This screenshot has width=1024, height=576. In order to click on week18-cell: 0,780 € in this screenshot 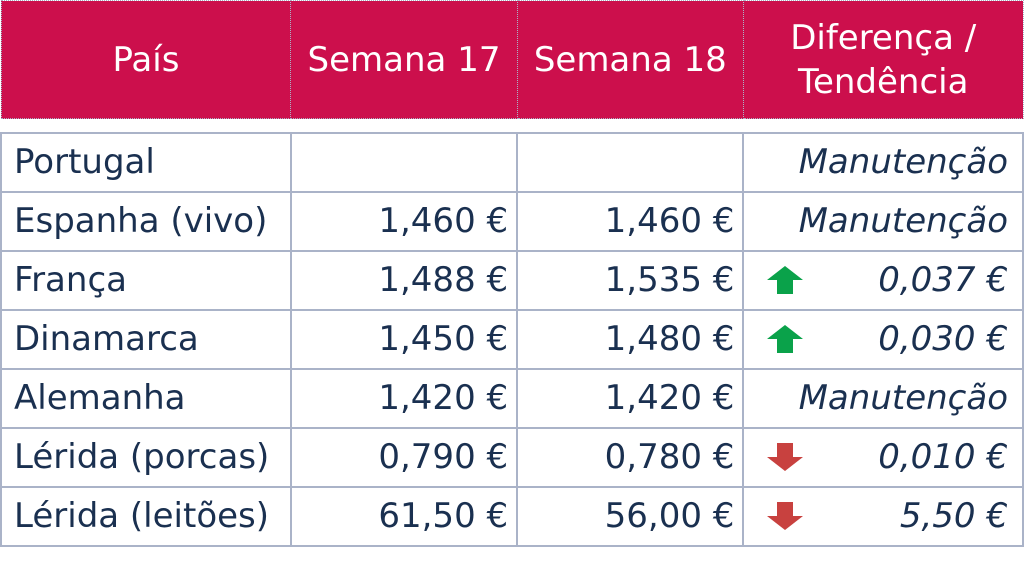, I will do `click(630, 457)`.